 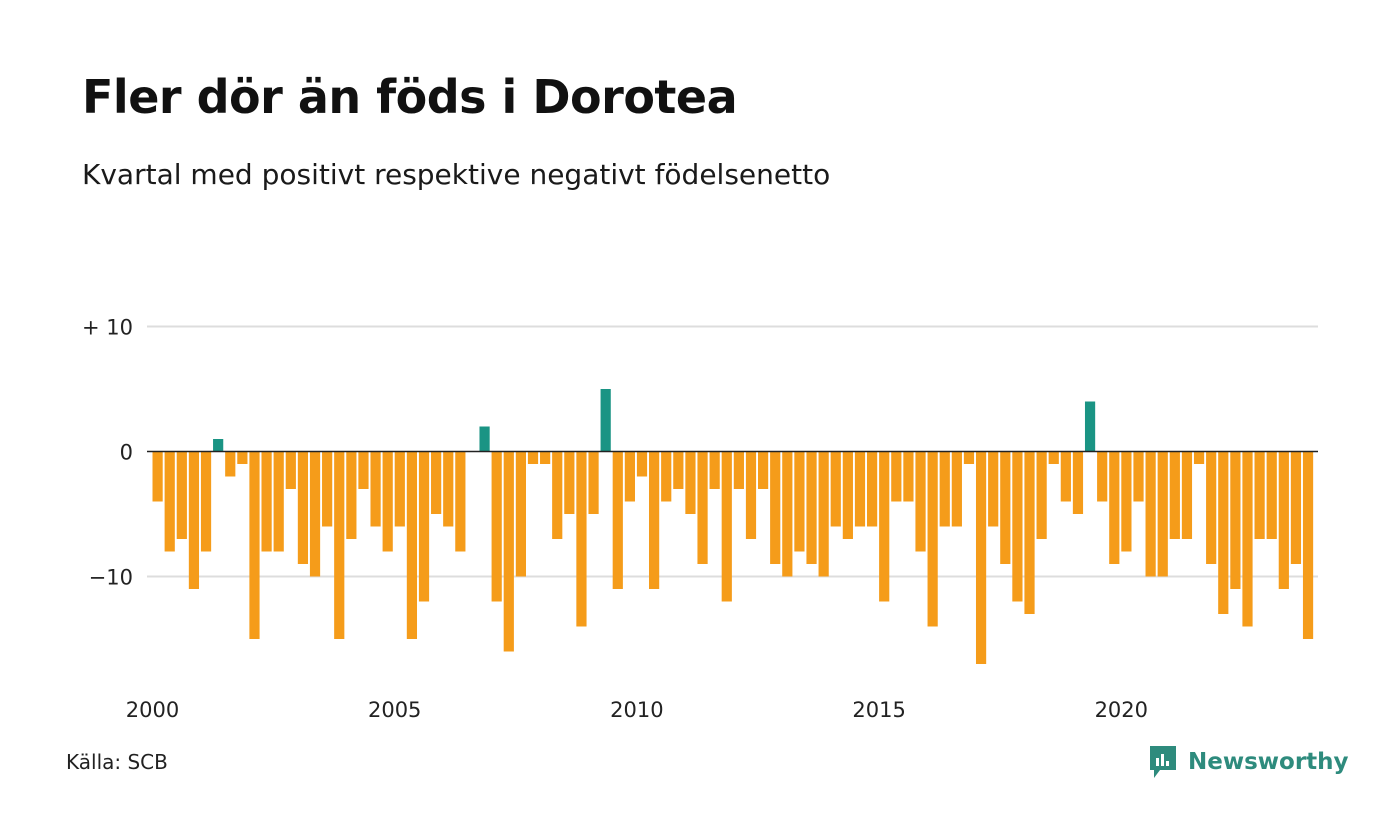 I want to click on x-tick-label: 2015, so click(x=878, y=710).